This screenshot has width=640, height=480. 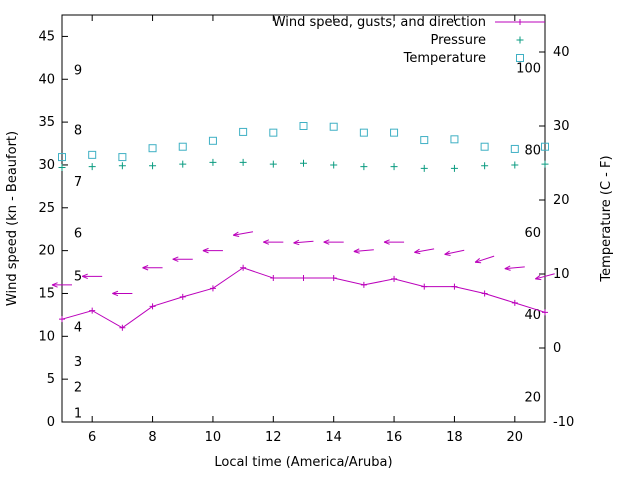 What do you see at coordinates (532, 397) in the screenshot?
I see `fahrenheit-label: 20` at bounding box center [532, 397].